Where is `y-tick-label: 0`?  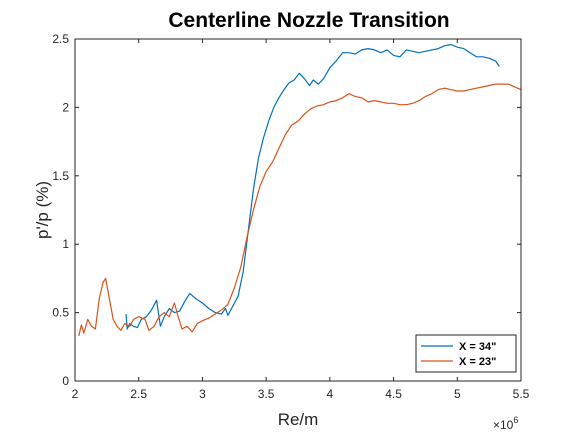
y-tick-label: 0 is located at coordinates (65, 381).